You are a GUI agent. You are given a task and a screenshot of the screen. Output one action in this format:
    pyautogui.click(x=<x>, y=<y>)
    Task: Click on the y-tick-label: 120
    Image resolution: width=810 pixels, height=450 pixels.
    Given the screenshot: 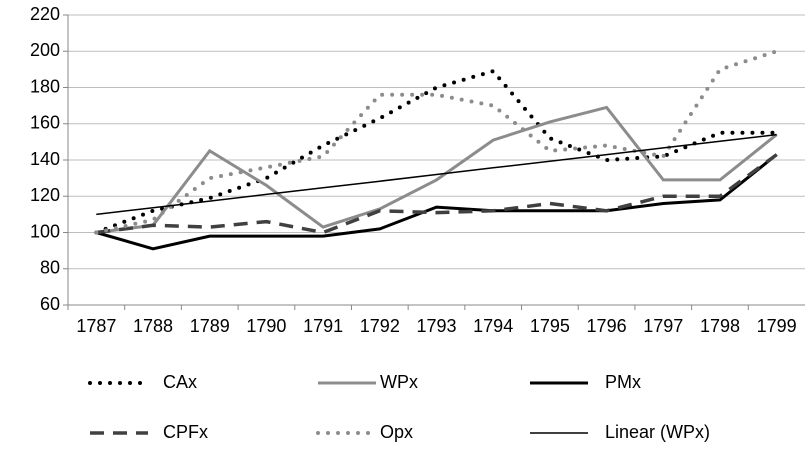 What is the action you would take?
    pyautogui.click(x=45, y=195)
    